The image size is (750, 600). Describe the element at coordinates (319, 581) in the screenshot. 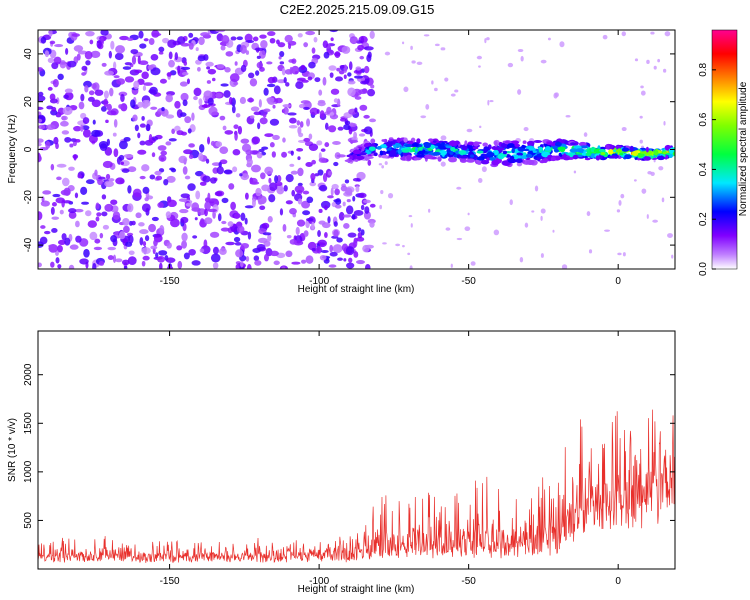

I see `x-tick-label: -100` at that location.